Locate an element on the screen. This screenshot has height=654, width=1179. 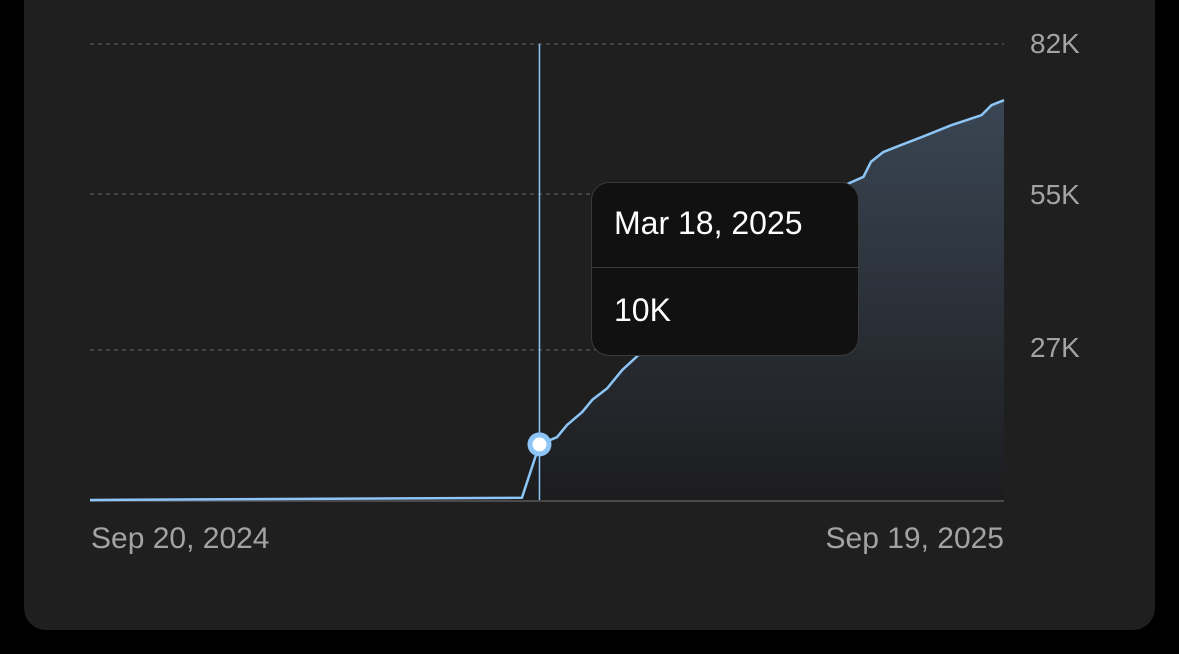
y-tick-label: 55K is located at coordinates (1055, 194).